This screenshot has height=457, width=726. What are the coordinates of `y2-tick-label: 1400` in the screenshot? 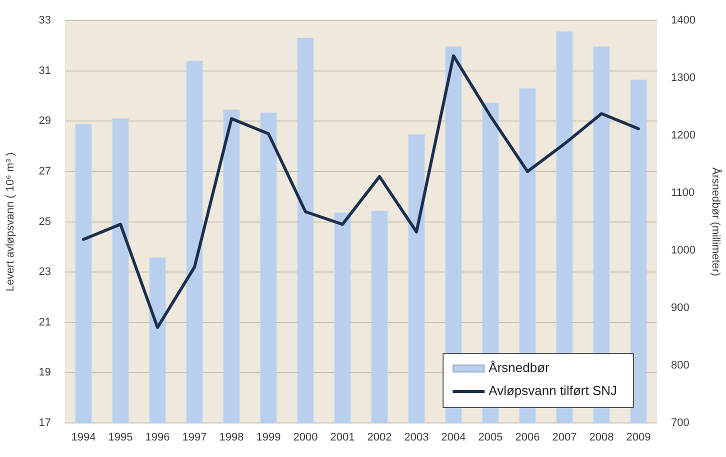 It's located at (683, 20).